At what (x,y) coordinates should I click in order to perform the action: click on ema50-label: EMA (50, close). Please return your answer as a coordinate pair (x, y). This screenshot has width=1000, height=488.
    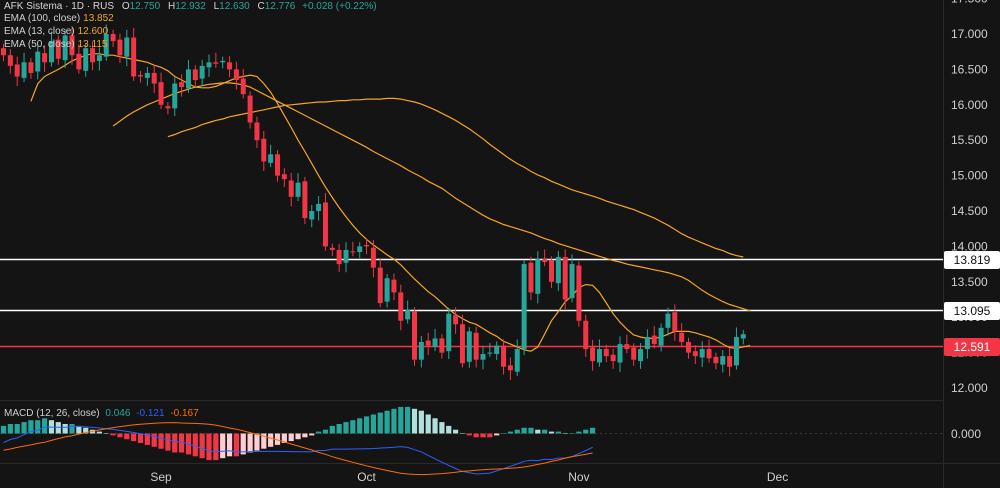
    Looking at the image, I should click on (39, 44).